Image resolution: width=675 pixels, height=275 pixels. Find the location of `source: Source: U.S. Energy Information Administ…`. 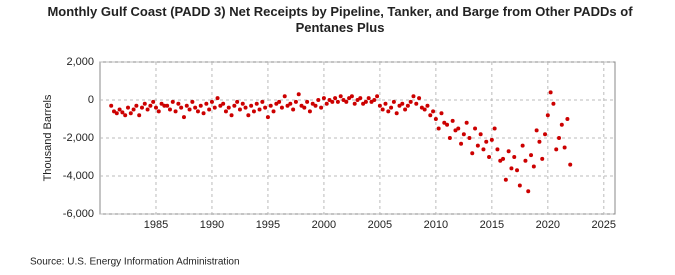

source: Source: U.S. Energy Information Administ… is located at coordinates (135, 262).